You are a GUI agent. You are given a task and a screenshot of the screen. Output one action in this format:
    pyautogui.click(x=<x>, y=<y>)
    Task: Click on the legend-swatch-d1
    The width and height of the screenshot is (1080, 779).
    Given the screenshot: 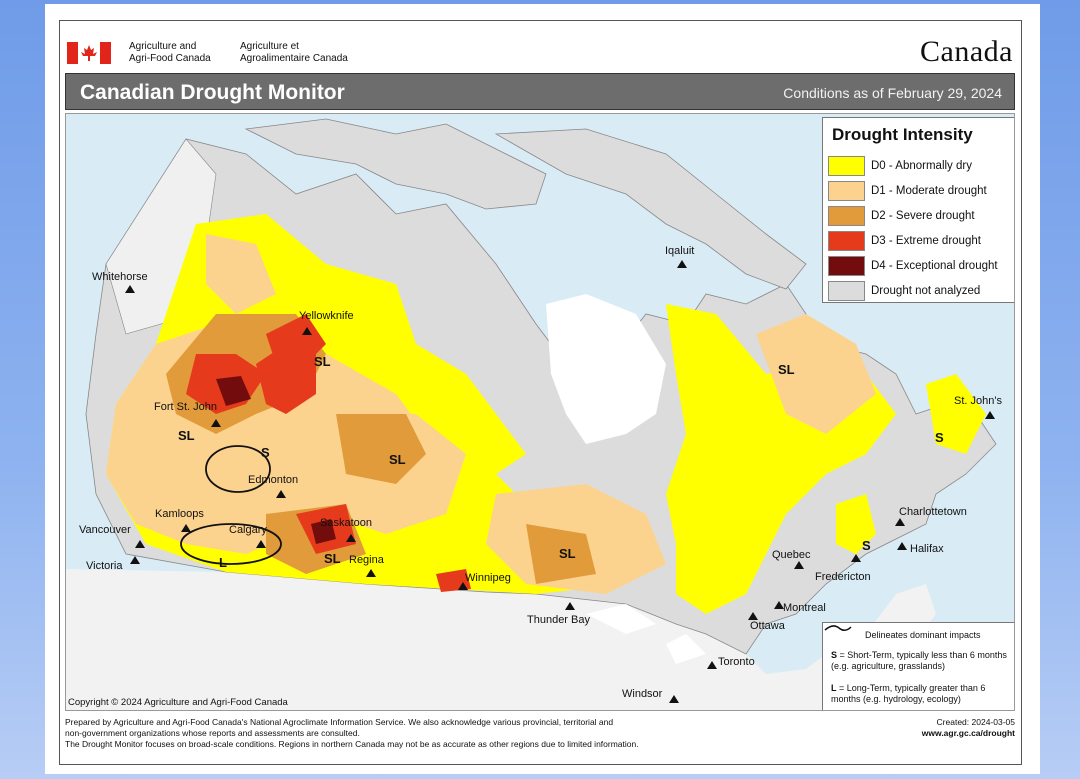 What is the action you would take?
    pyautogui.click(x=846, y=191)
    